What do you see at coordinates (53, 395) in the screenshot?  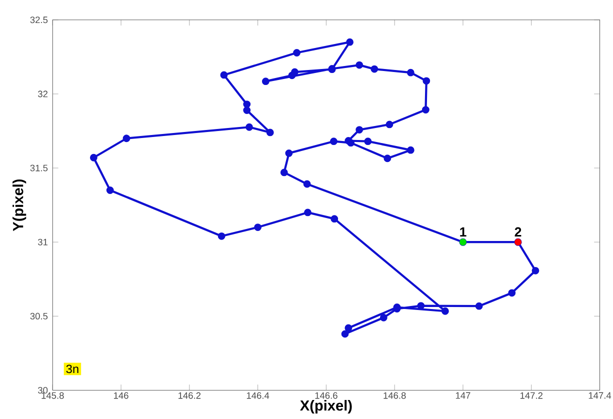 I see `x-tick-label: 145.8` at bounding box center [53, 395].